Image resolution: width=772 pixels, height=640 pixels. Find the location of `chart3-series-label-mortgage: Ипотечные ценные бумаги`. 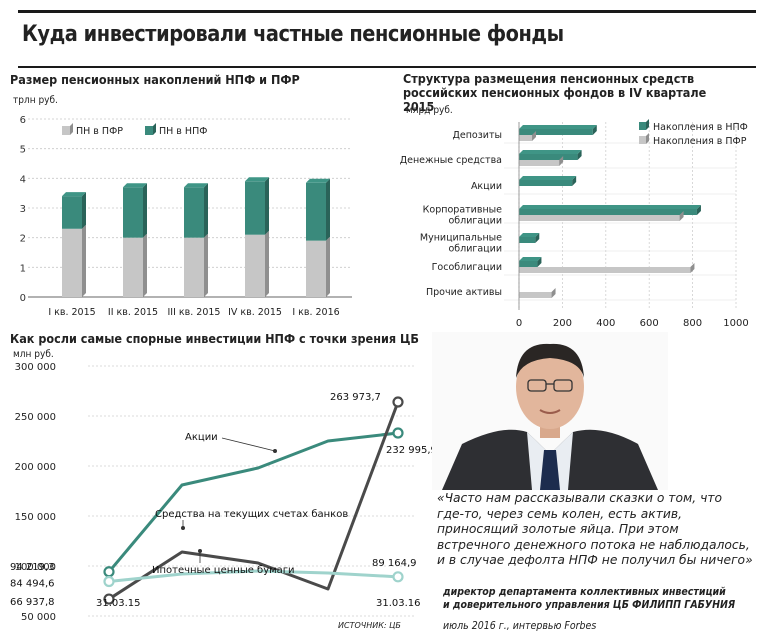

chart3-series-label-mortgage: Ипотечные ценные бумаги is located at coordinates (223, 570).